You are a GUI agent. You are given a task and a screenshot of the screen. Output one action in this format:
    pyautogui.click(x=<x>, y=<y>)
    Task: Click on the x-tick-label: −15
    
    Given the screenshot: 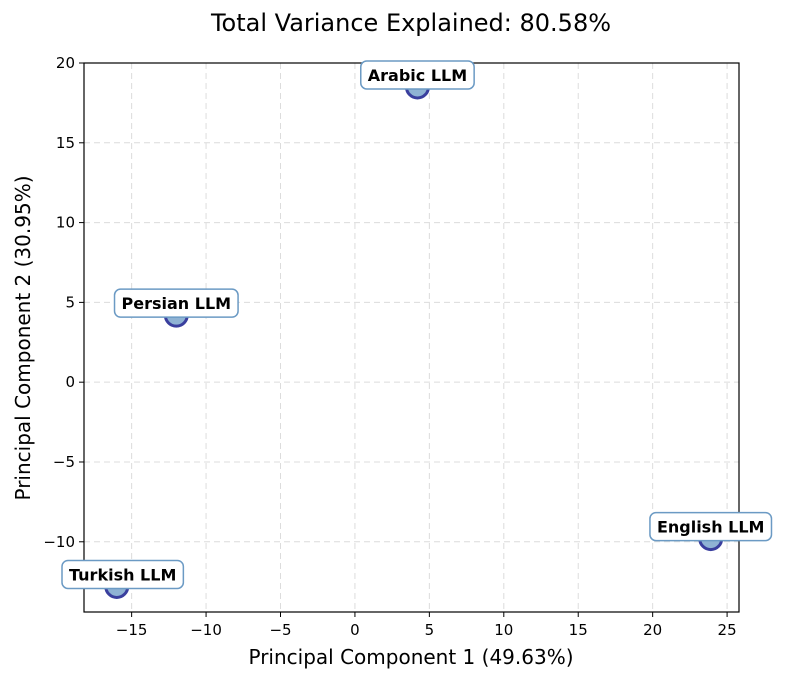 What is the action you would take?
    pyautogui.click(x=132, y=630)
    